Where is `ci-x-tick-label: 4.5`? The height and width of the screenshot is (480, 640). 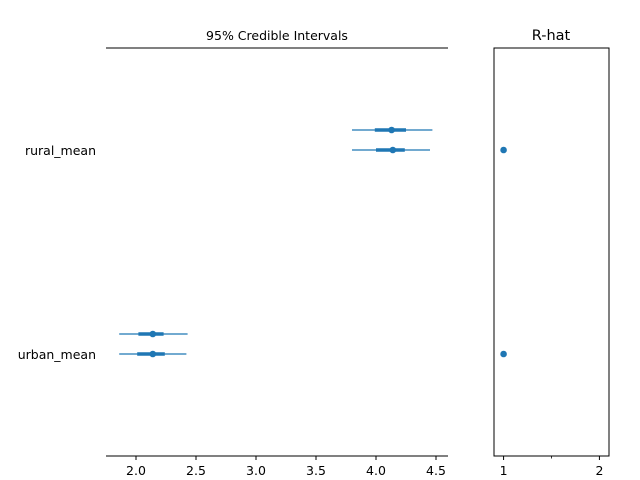 ci-x-tick-label: 4.5 is located at coordinates (436, 470).